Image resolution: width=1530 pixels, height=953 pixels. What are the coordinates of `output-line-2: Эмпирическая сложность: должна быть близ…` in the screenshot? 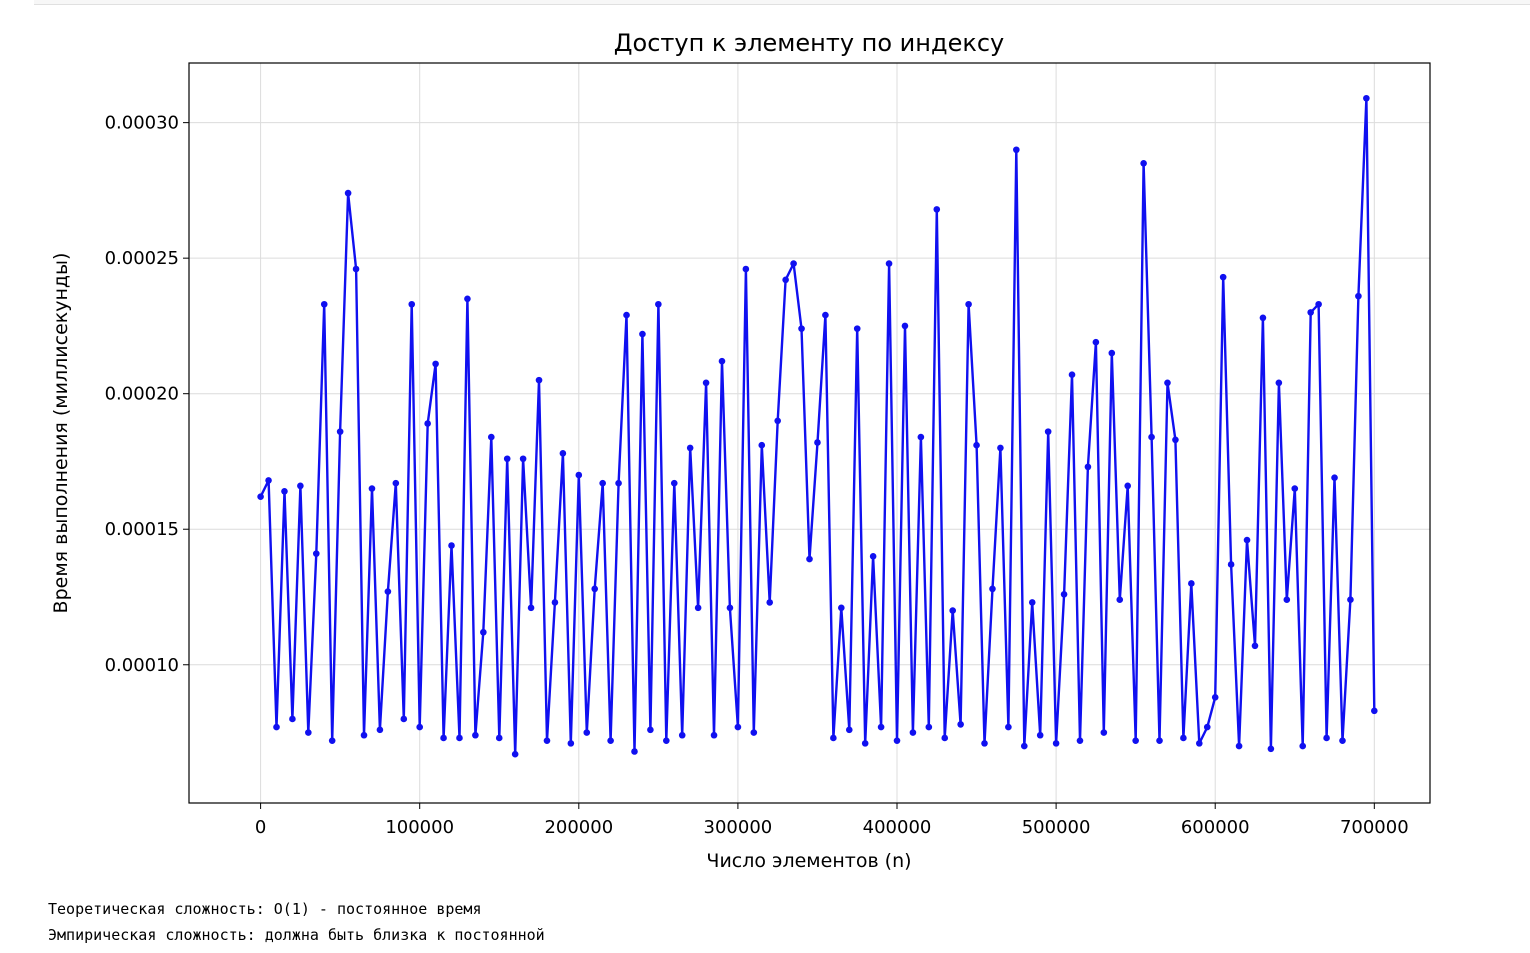 It's located at (296, 935).